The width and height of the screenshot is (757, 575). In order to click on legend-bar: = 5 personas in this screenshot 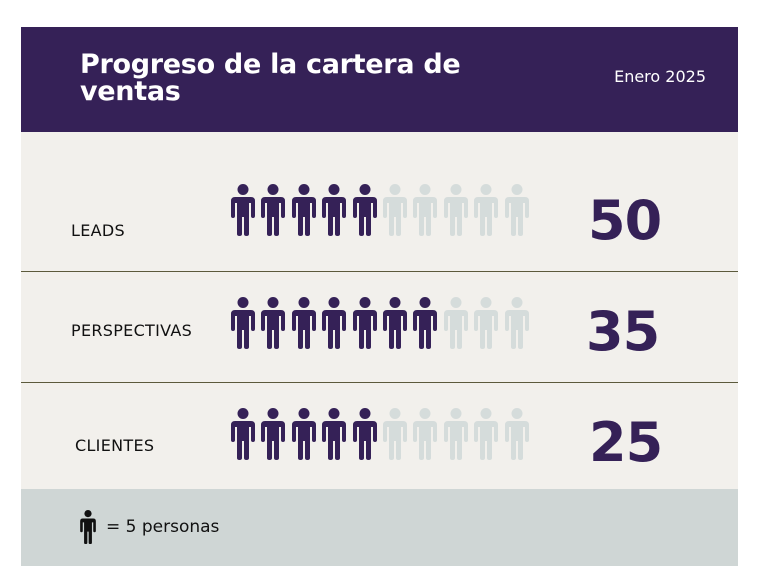, I will do `click(379, 527)`.